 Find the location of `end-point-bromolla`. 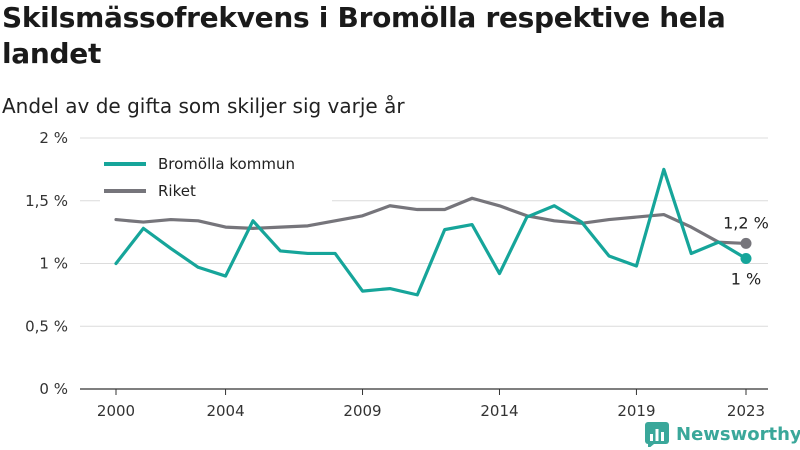

end-point-bromolla is located at coordinates (746, 258).